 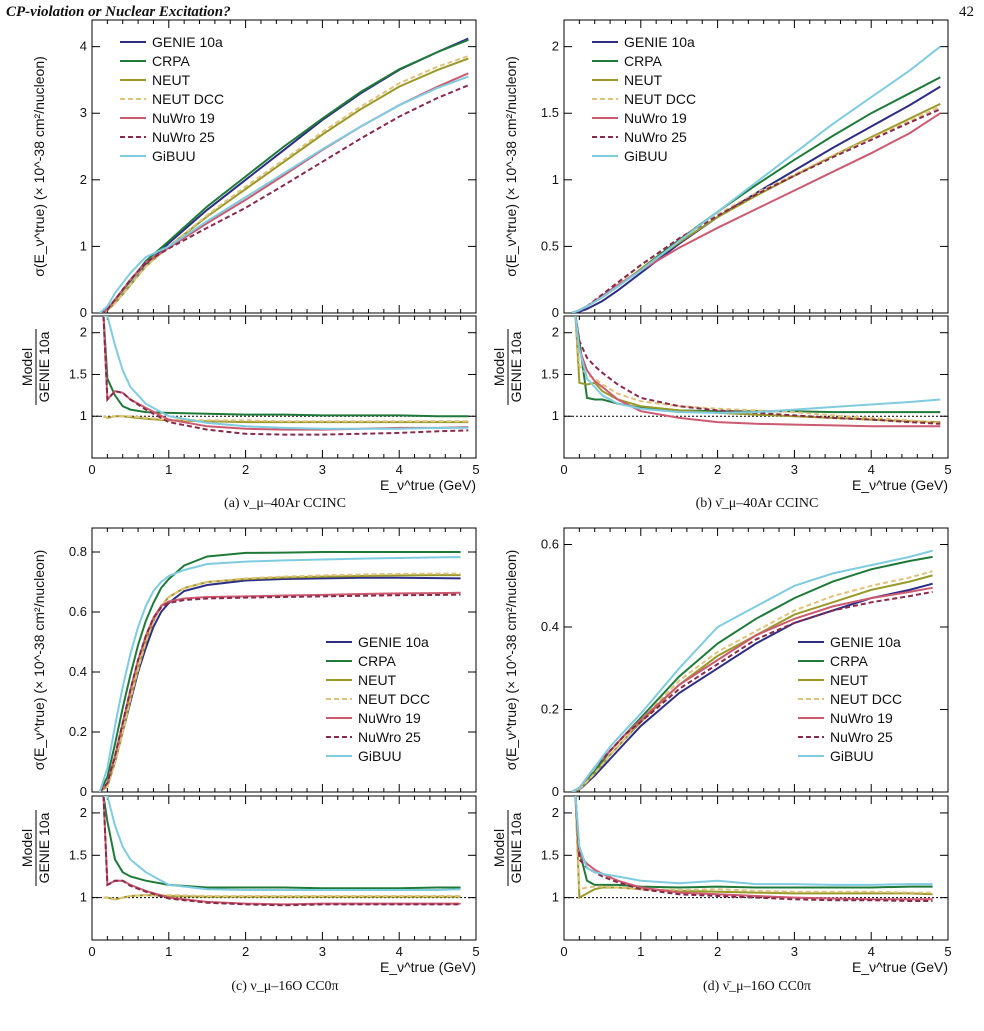 What do you see at coordinates (322, 951) in the screenshot?
I see `ratio-c-xtick-label: 3` at bounding box center [322, 951].